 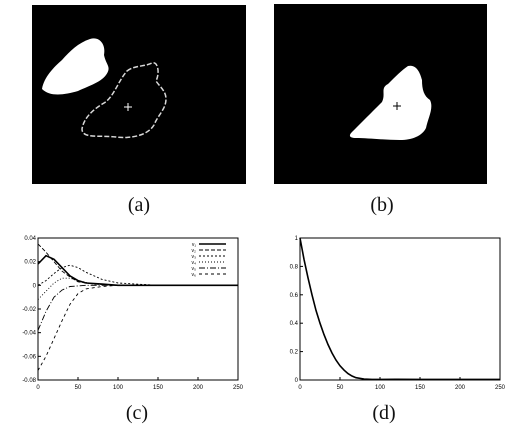 I want to click on y-tick-label: -0.08, so click(x=29, y=381).